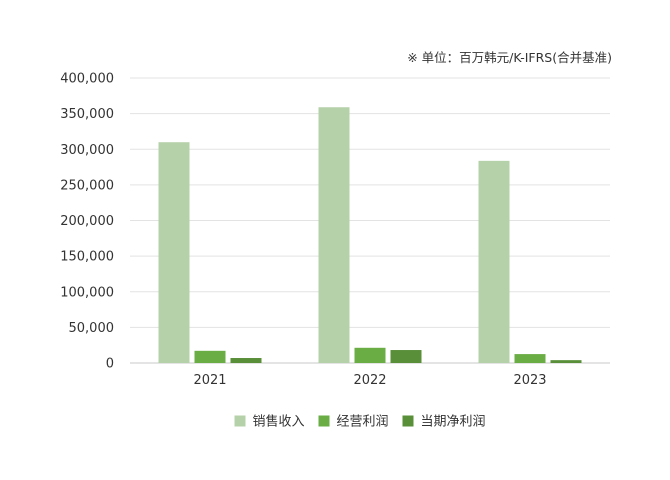  I want to click on unit-note: ※ 单位：百万韩元/K-IFRS(合并基准), so click(509, 57).